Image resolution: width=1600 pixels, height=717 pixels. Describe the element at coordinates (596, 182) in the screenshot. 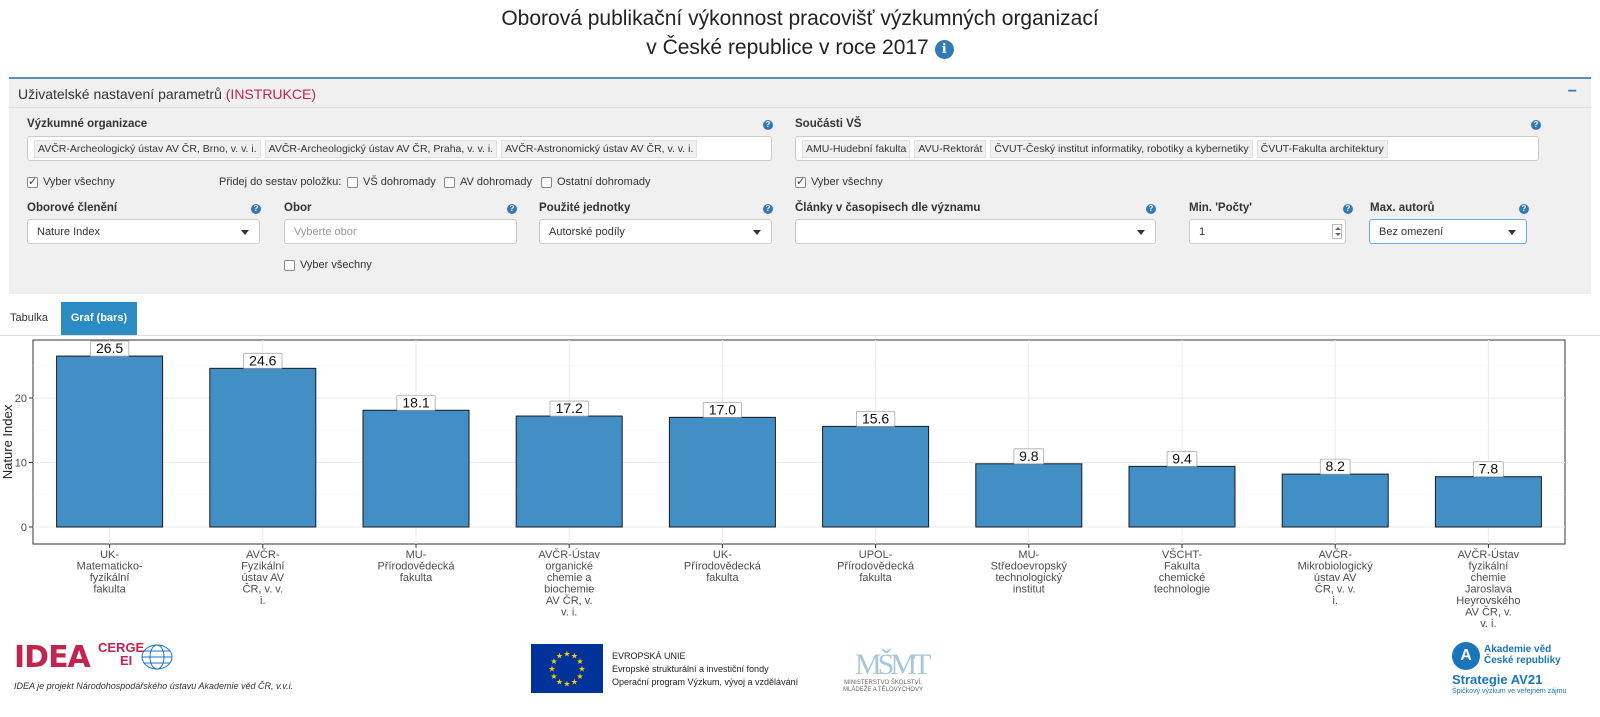

I see `add-other-checkbox: Ostatní dohromady` at that location.